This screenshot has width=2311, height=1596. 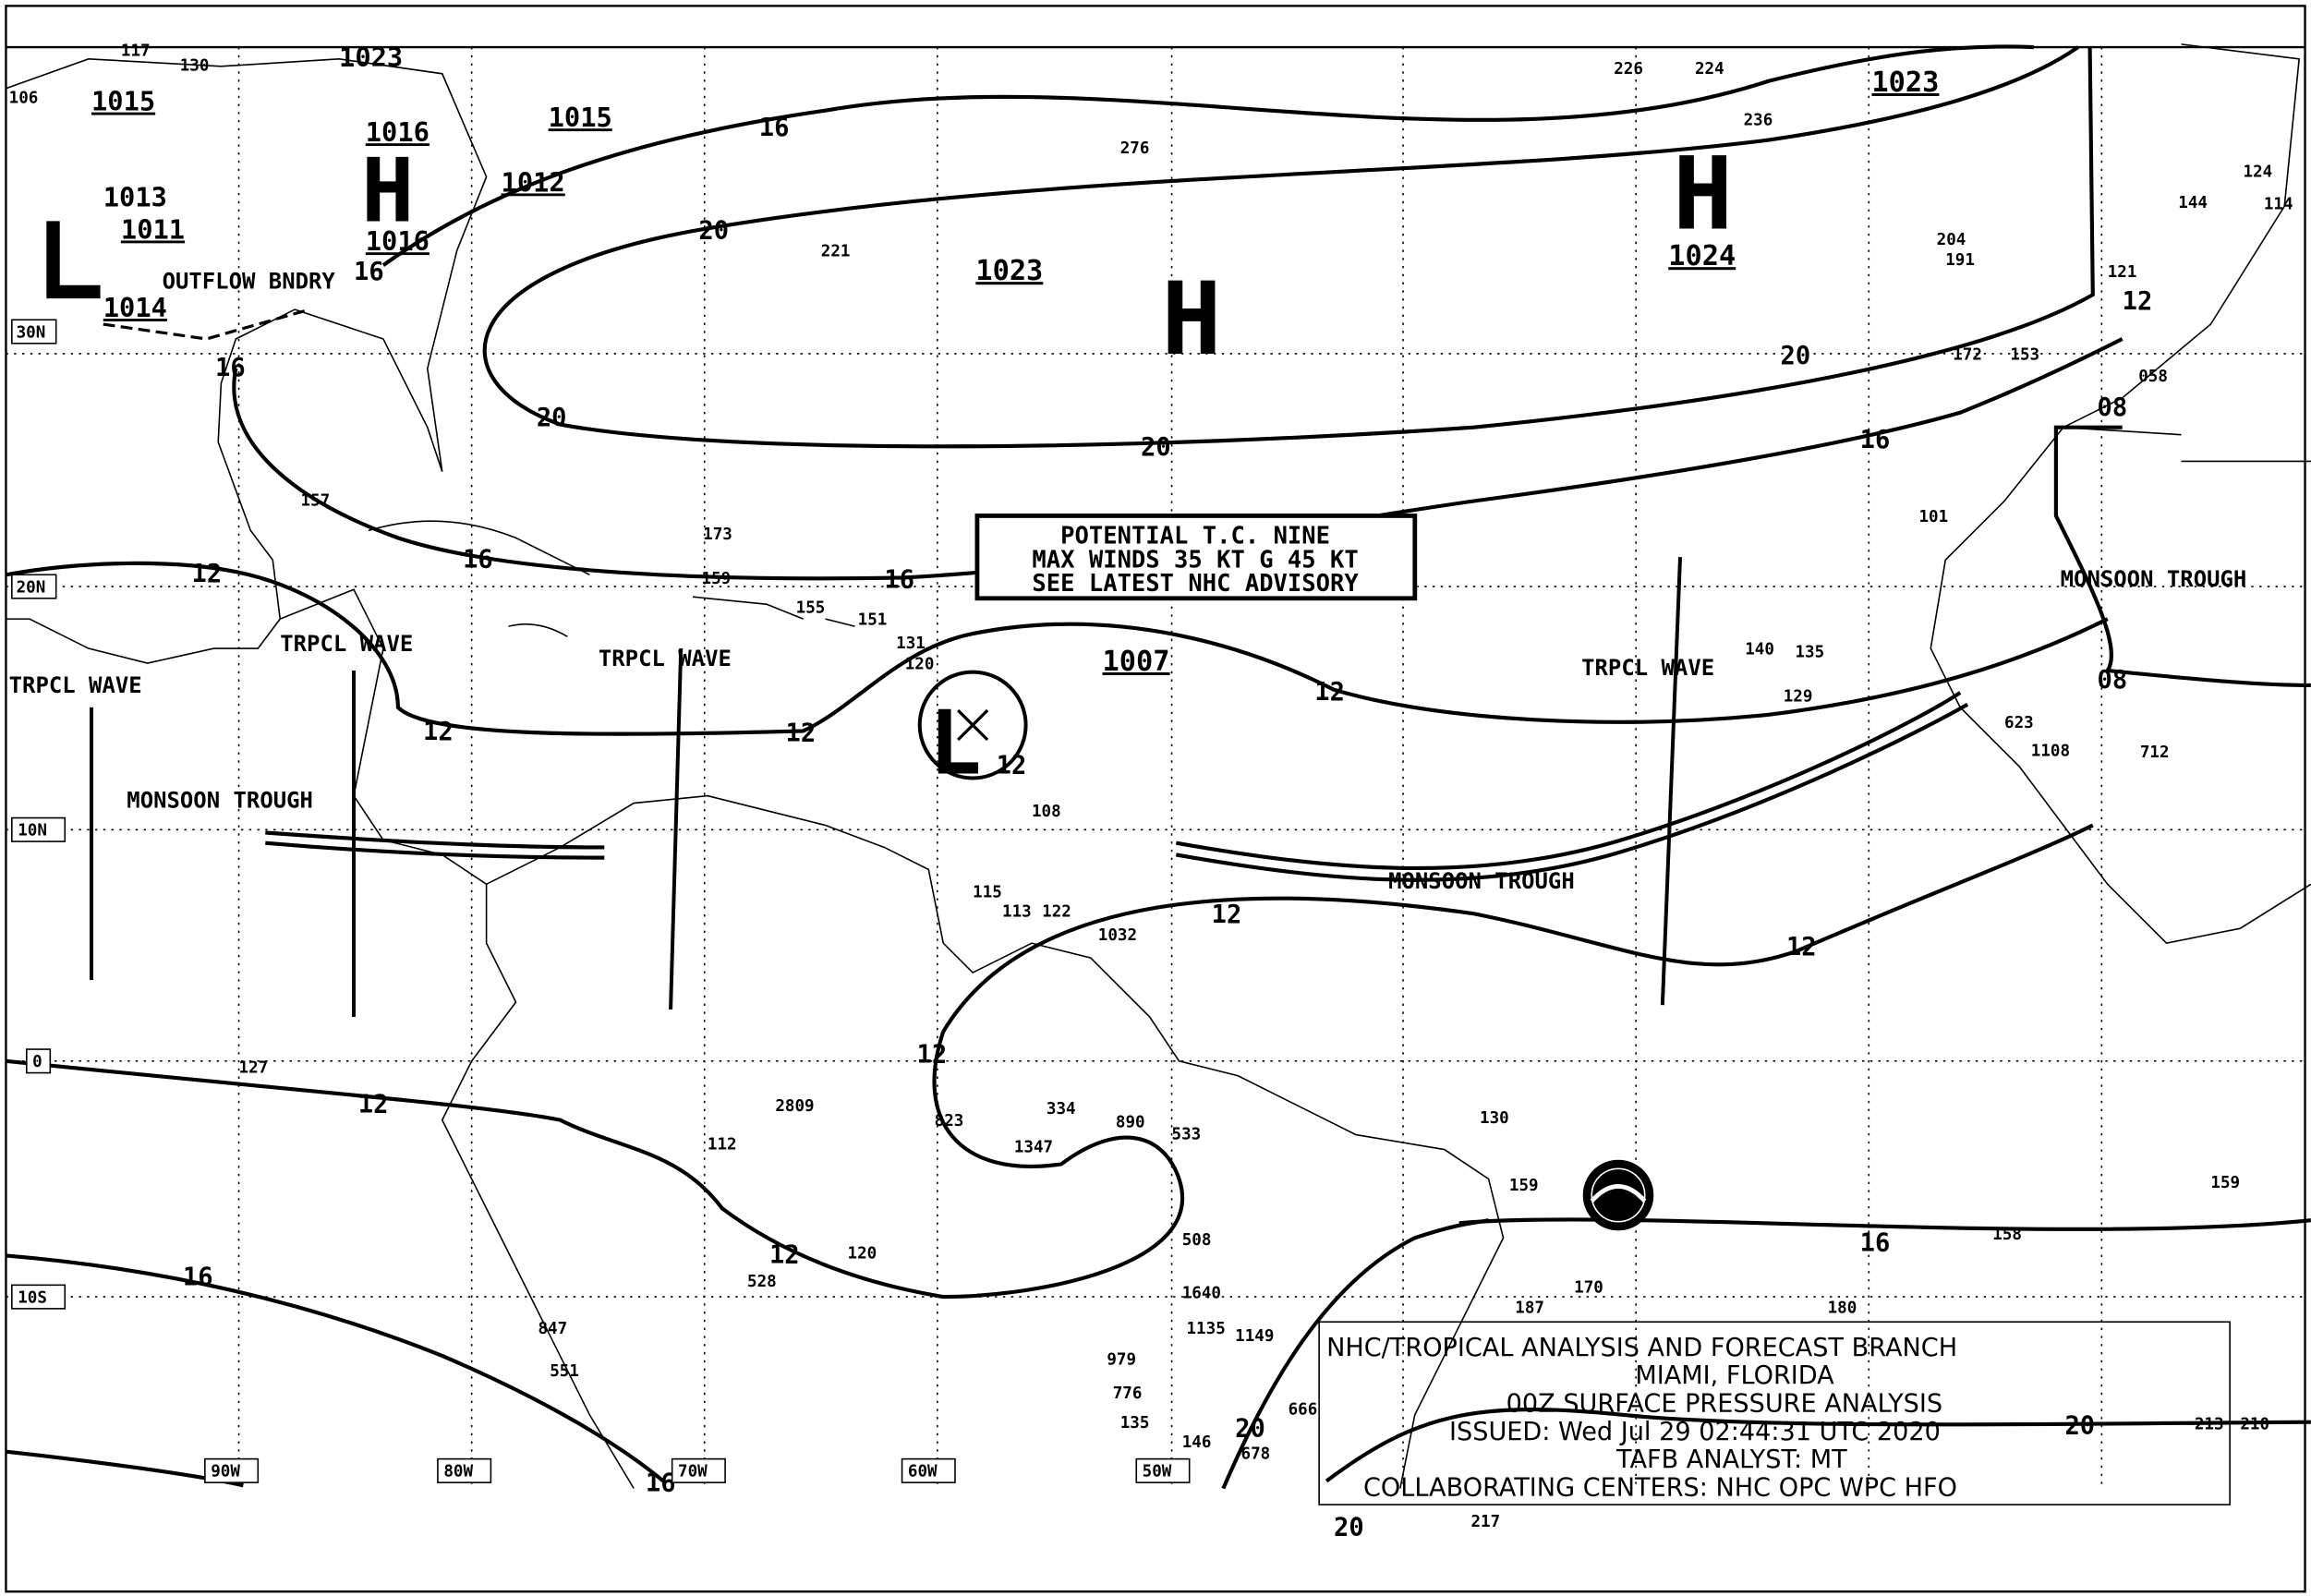 What do you see at coordinates (2024, 354) in the screenshot?
I see `svg-text: 153` at bounding box center [2024, 354].